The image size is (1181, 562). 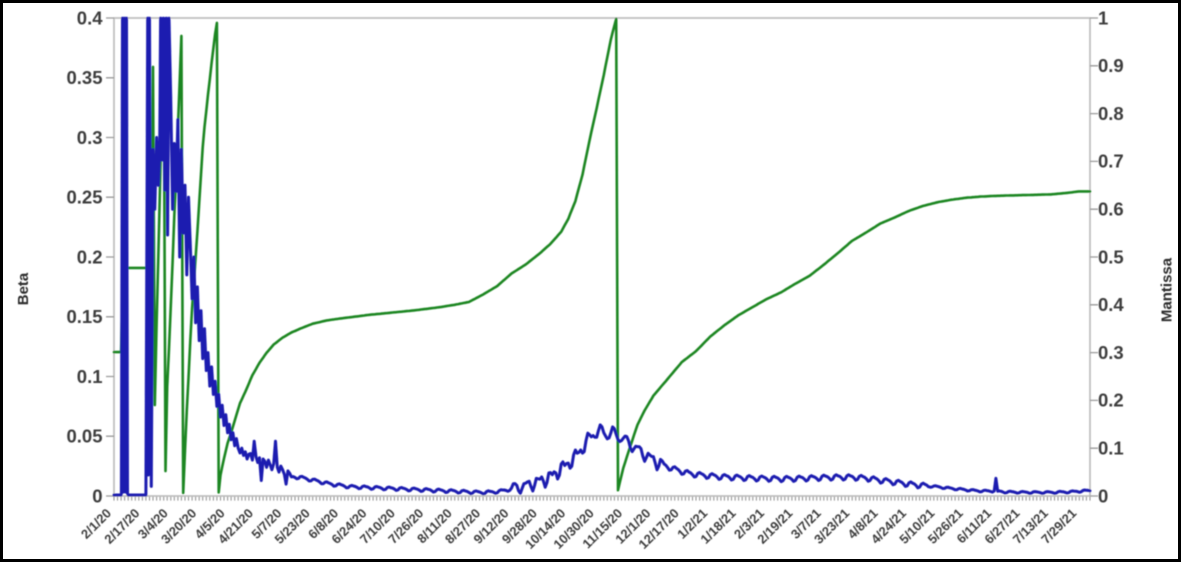 I want to click on svg-text: 0.5, so click(x=1111, y=256).